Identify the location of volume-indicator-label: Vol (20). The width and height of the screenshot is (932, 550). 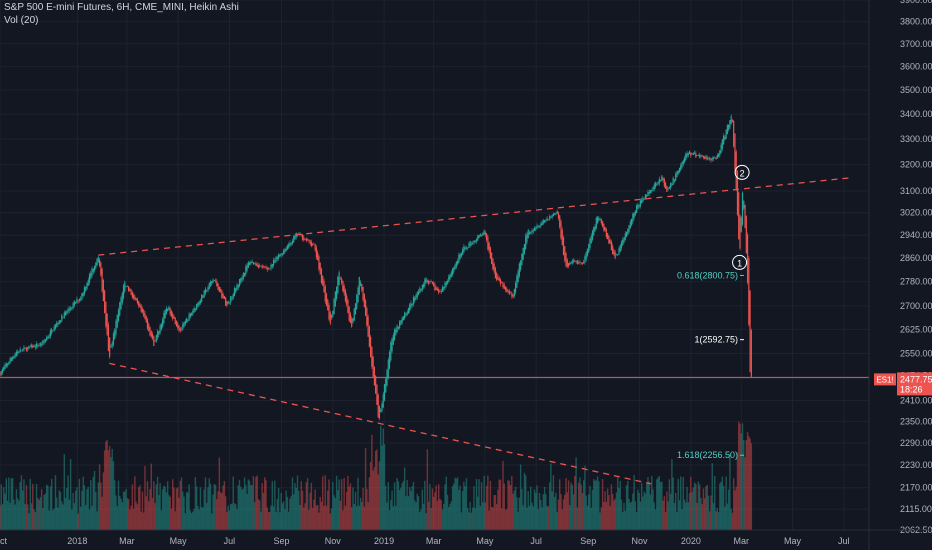
(21, 20).